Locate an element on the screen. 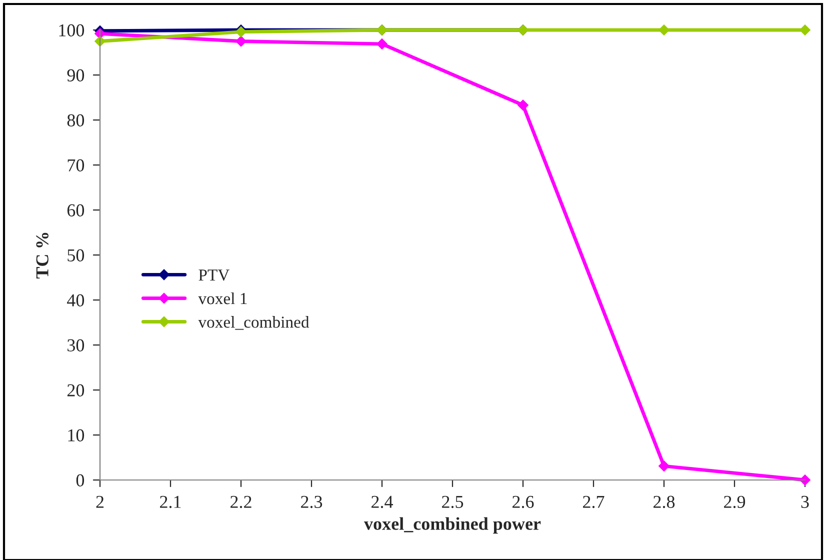  x-tick-label: 2.2 is located at coordinates (241, 502).